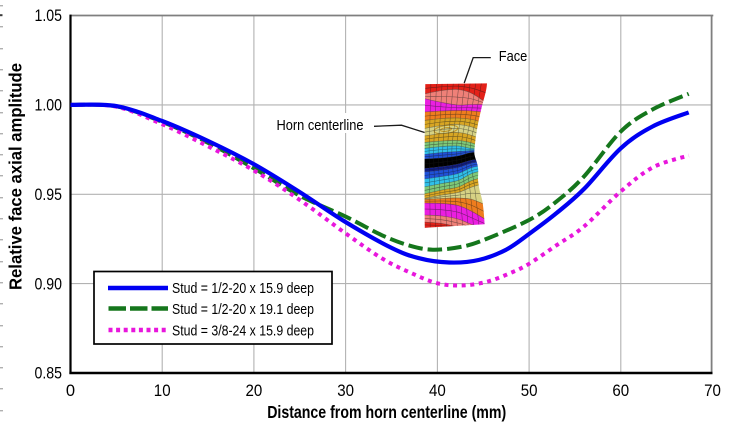  Describe the element at coordinates (162, 391) in the screenshot. I see `svg-text: 10` at that location.